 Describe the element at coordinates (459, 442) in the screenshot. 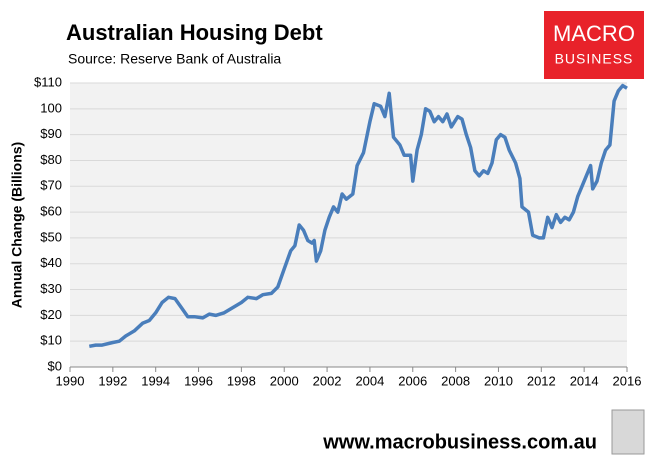

I see `website: www.macrobusiness.com.au` at that location.